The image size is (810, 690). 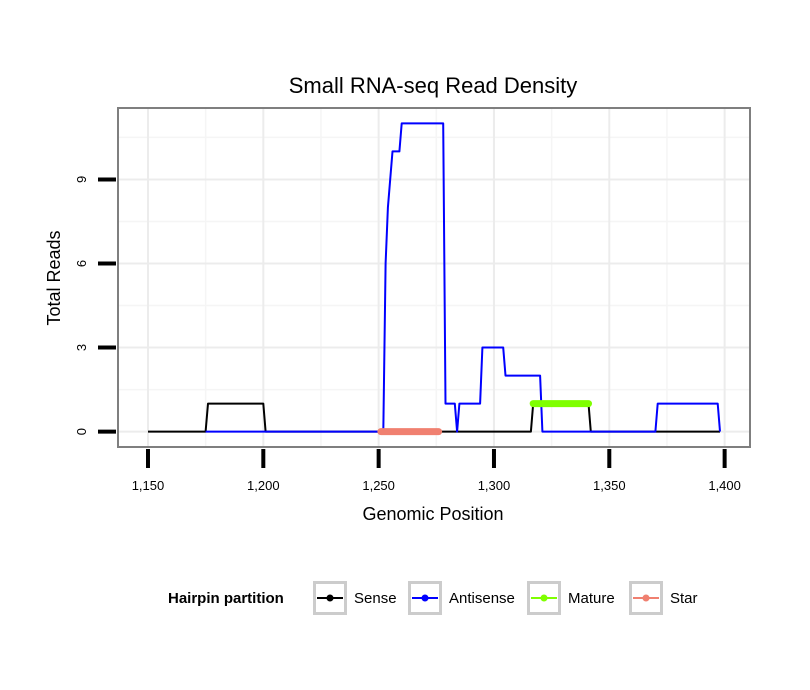 I want to click on legend-label-antisense: Antisense, so click(x=482, y=598).